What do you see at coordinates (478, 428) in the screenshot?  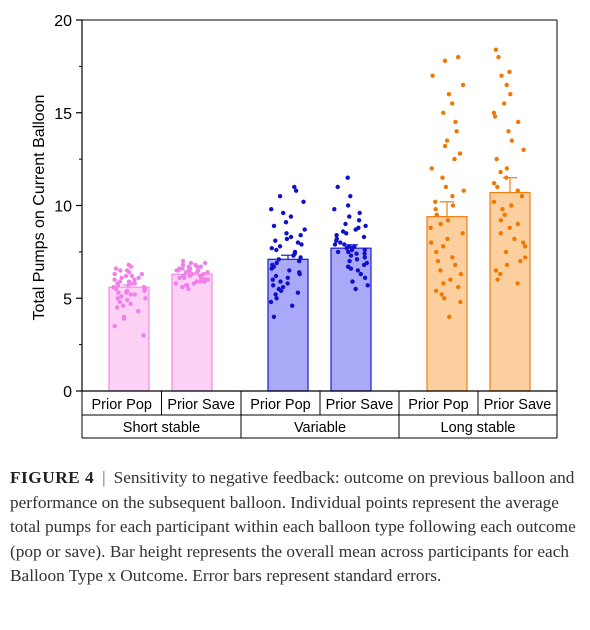 I see `x-group-label: Long stable` at bounding box center [478, 428].